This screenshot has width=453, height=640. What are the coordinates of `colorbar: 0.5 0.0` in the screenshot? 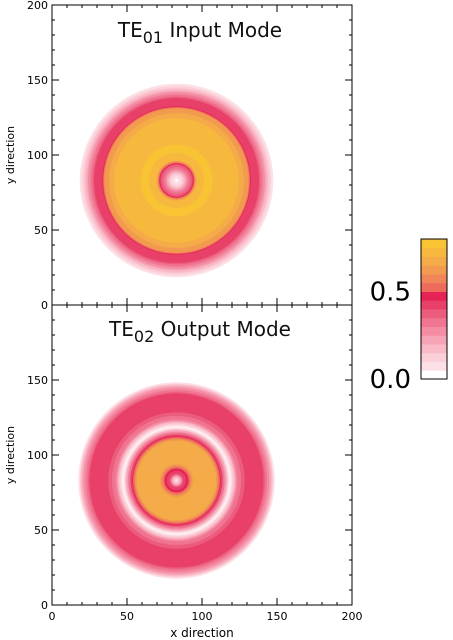 It's located at (409, 317).